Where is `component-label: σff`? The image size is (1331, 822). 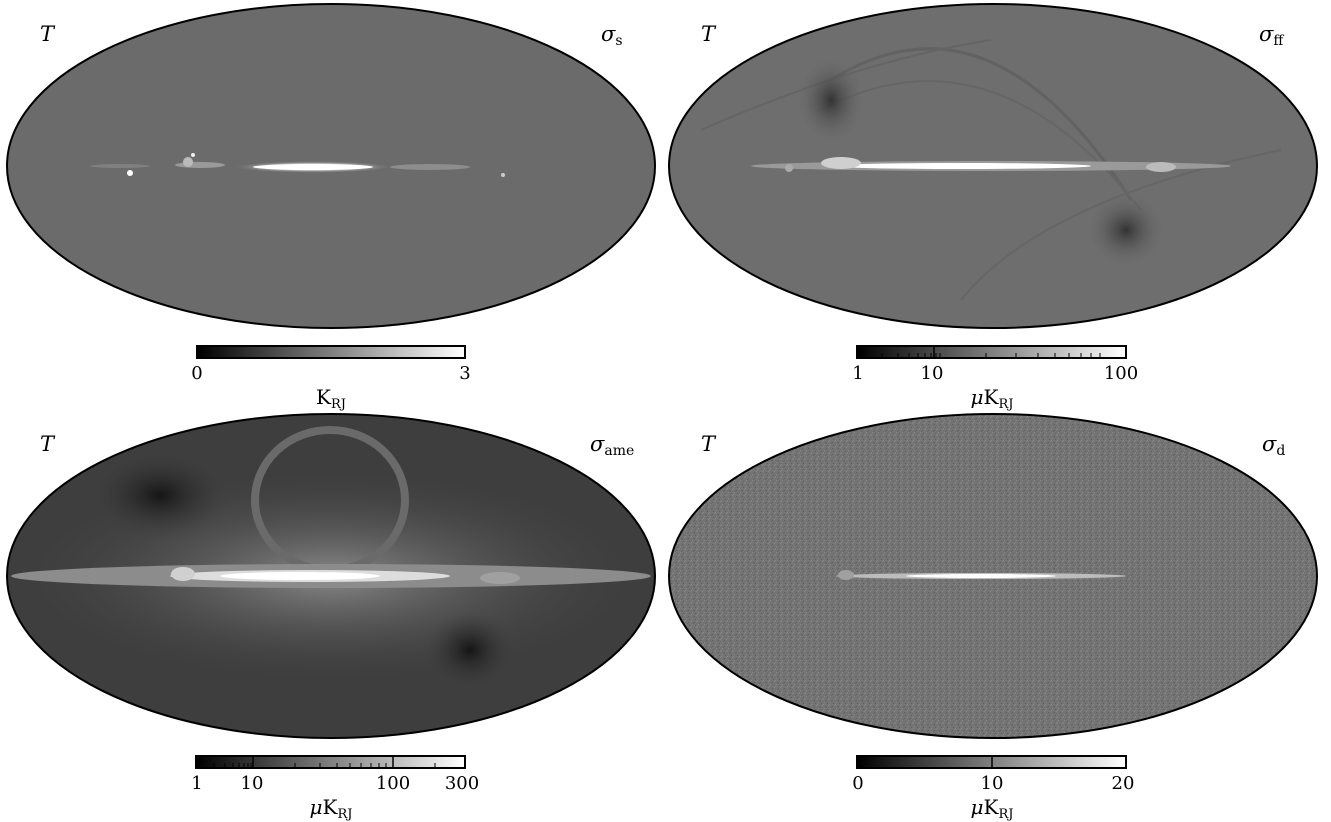
component-label: σff is located at coordinates (1271, 35).